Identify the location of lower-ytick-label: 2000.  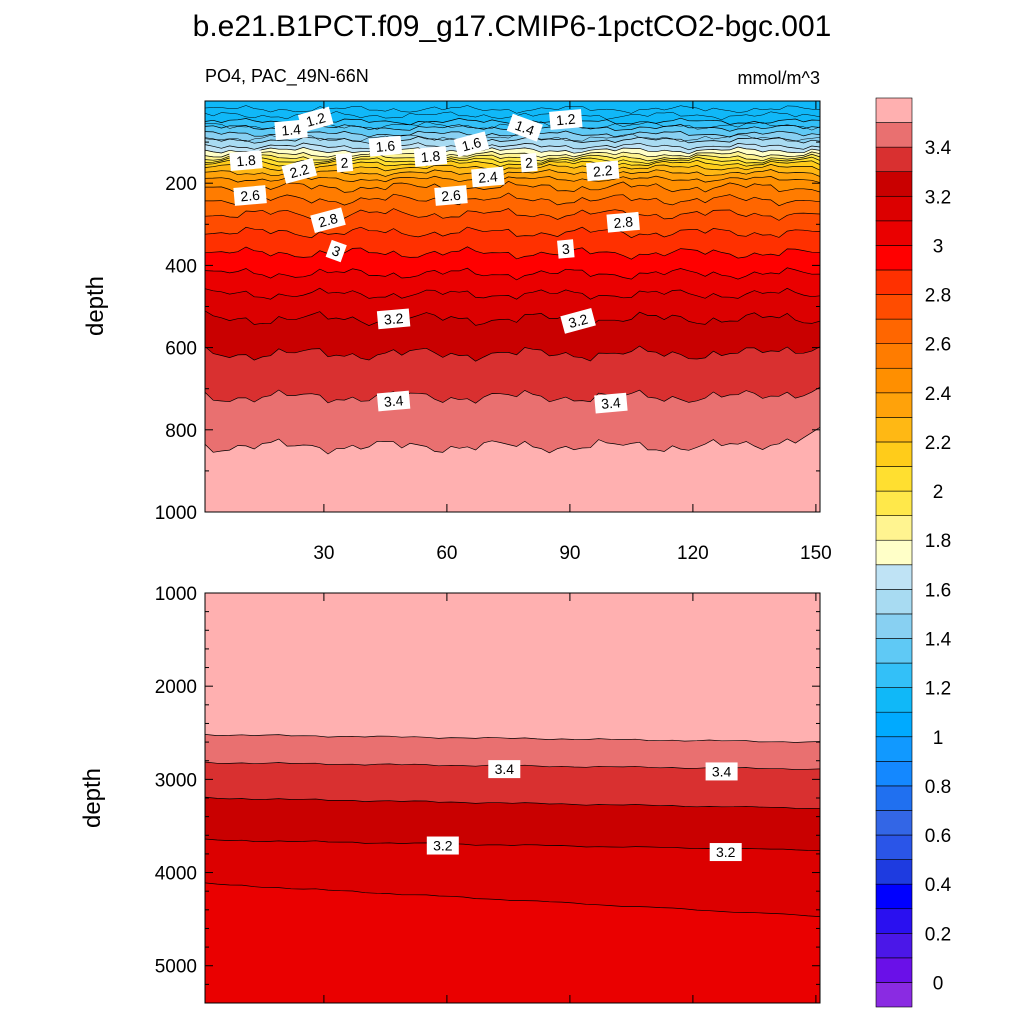
(176, 687).